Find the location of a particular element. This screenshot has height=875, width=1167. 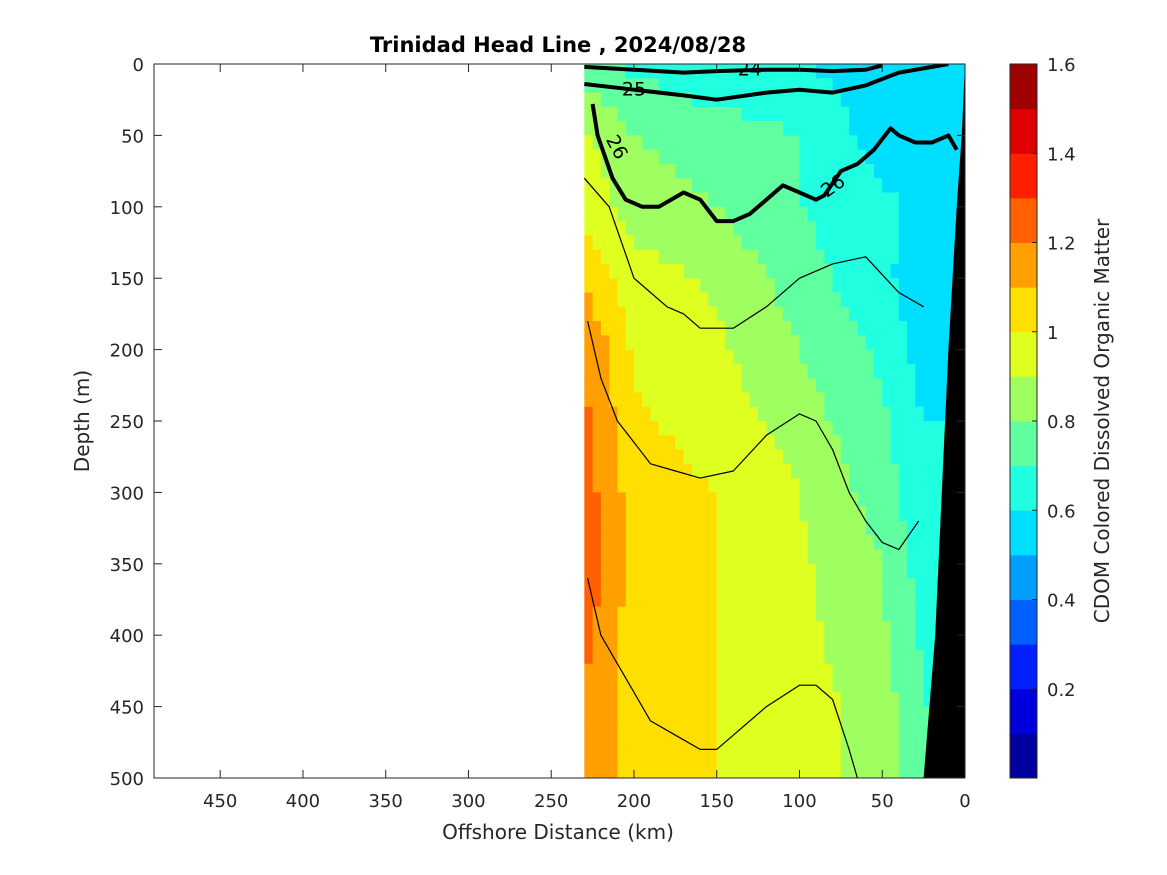

colorbar-segment is located at coordinates (1023, 488).